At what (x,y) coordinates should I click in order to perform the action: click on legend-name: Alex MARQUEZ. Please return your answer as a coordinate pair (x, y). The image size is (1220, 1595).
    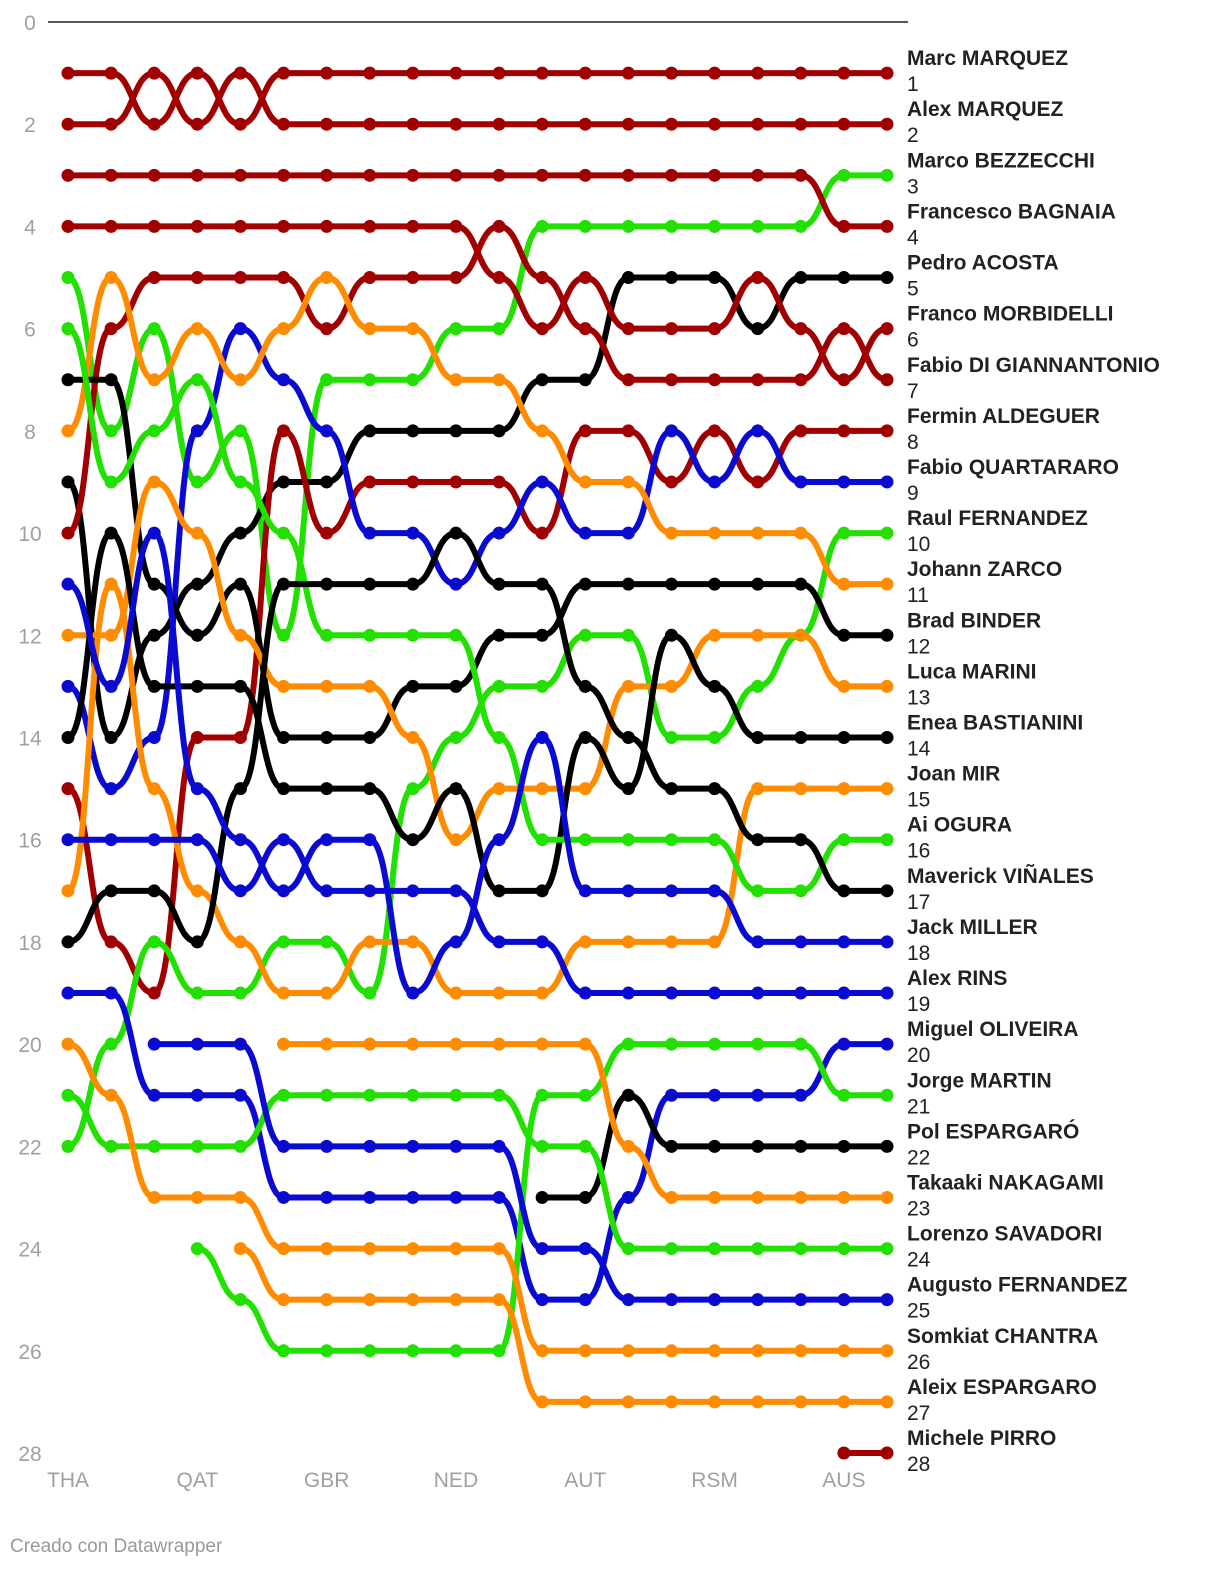
    Looking at the image, I should click on (985, 109).